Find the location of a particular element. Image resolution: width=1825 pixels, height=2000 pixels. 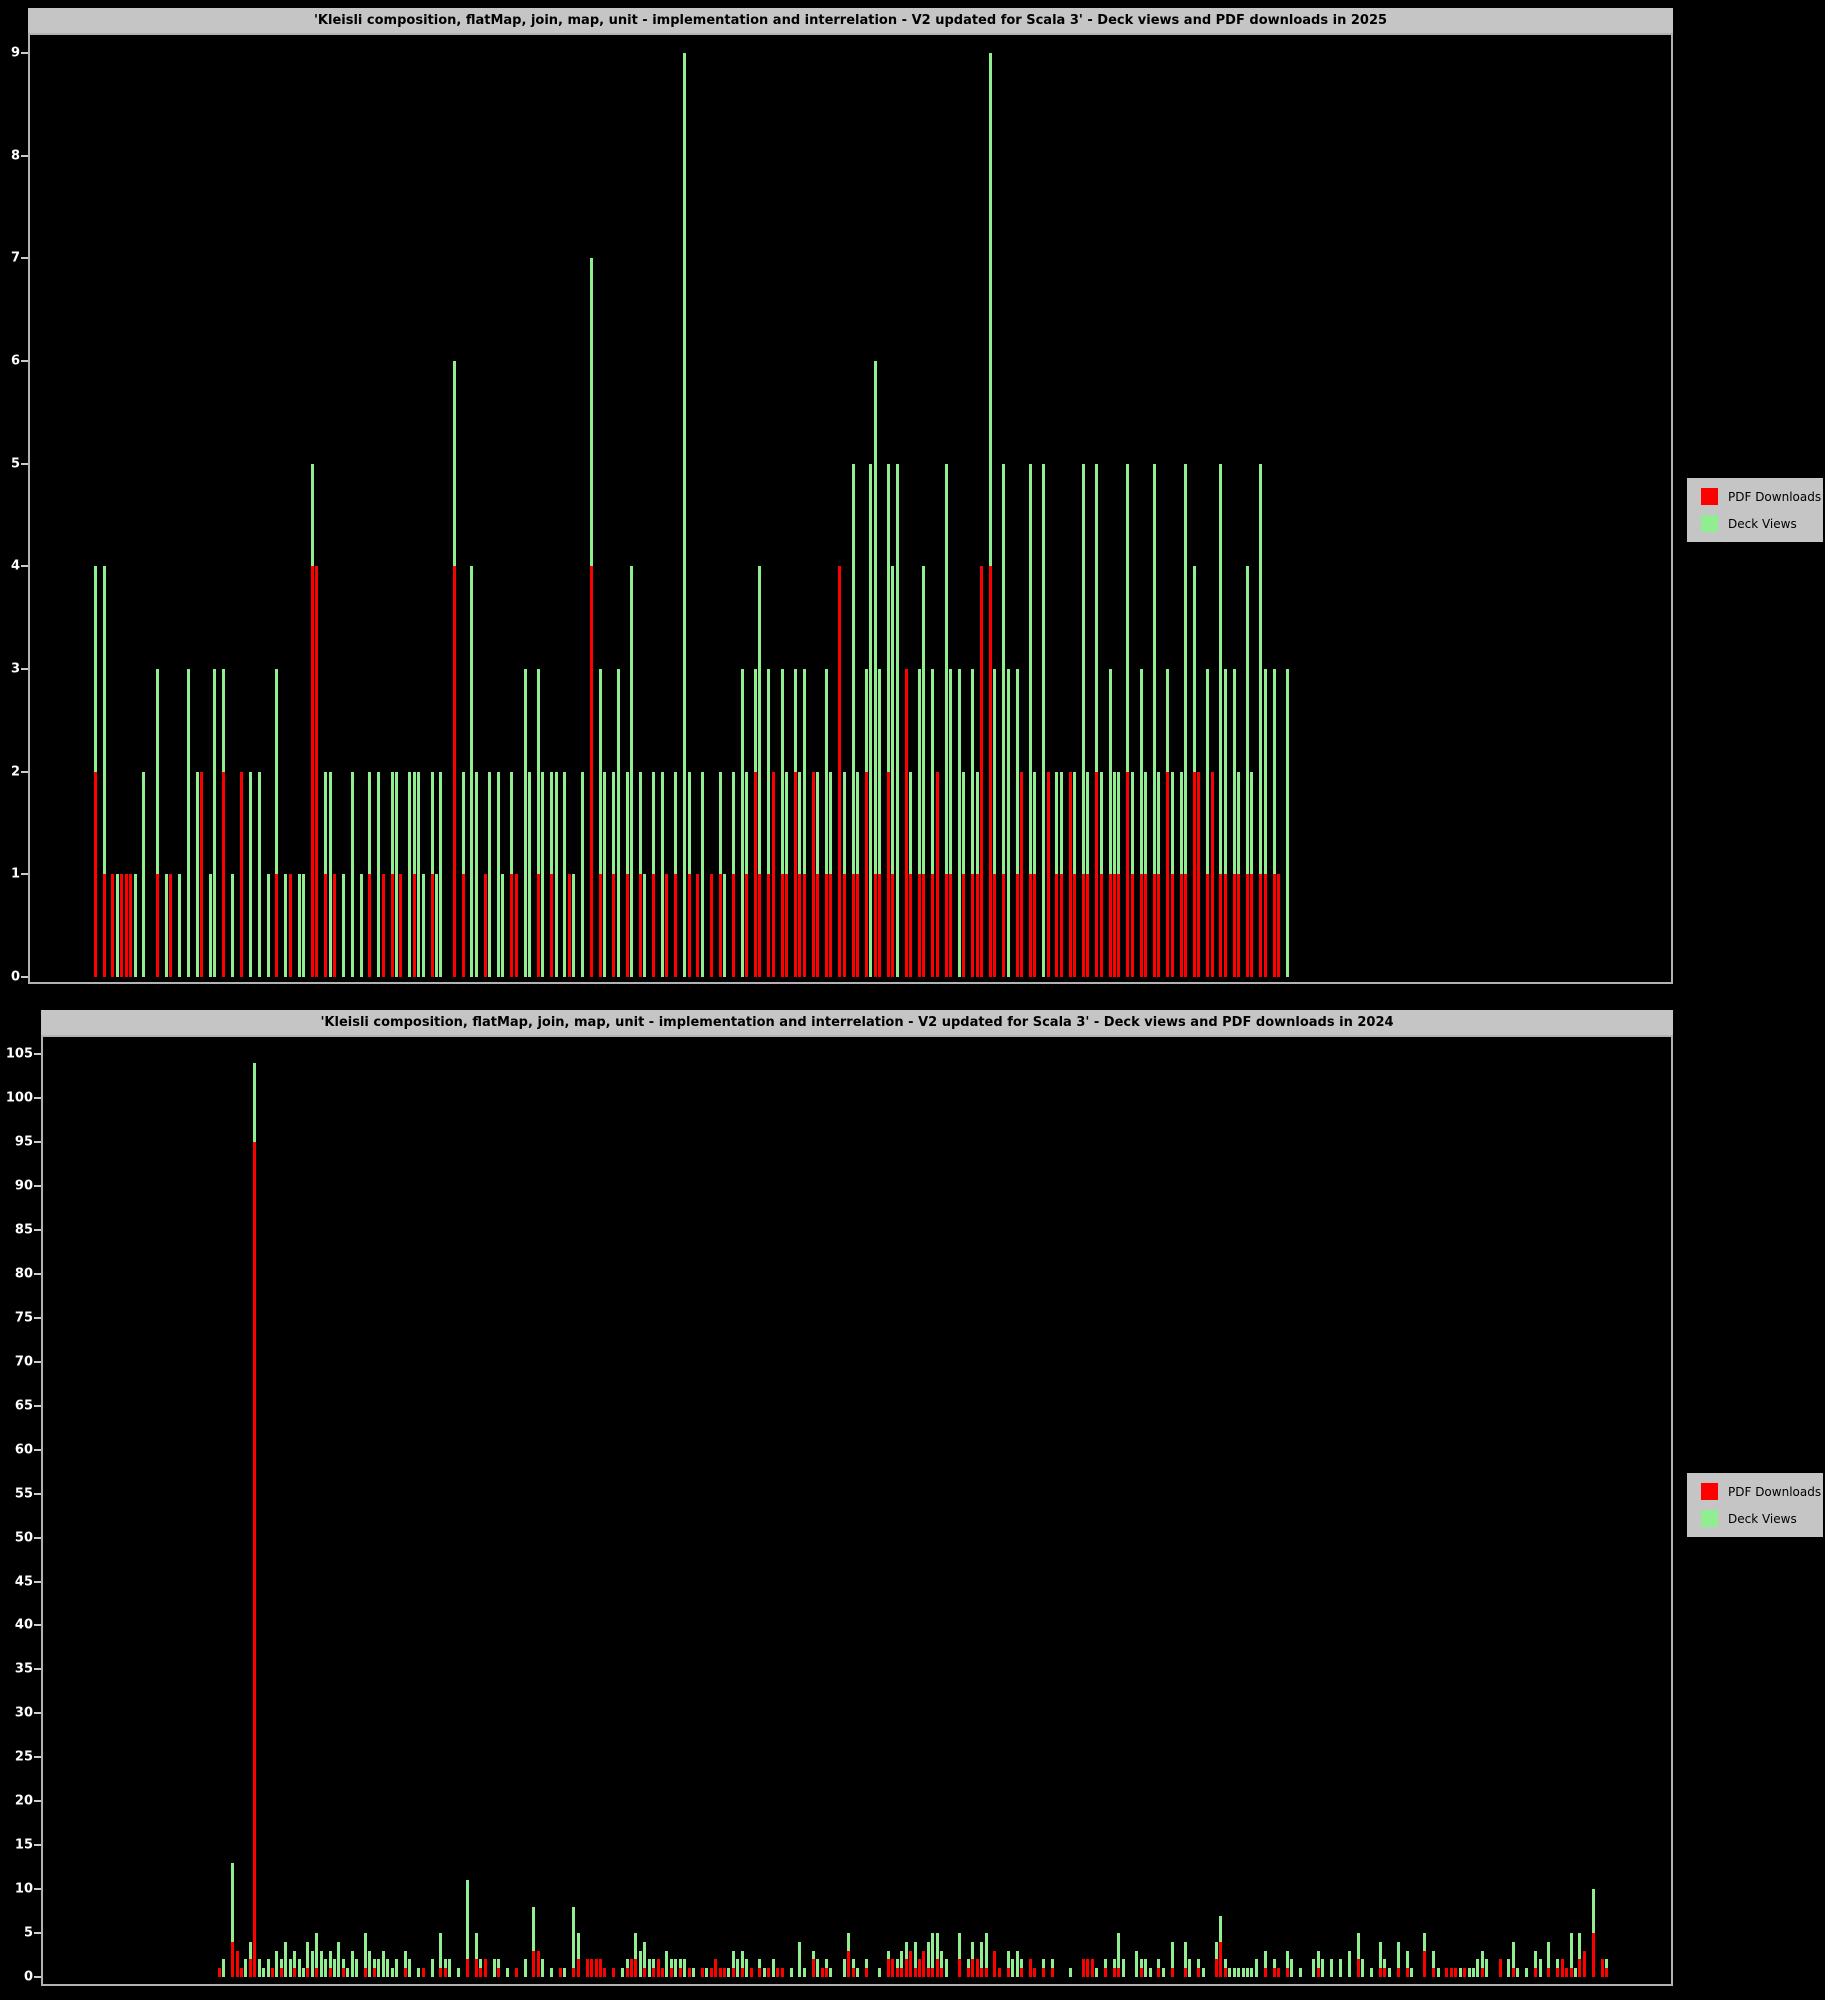

y-tick-label: 60 is located at coordinates (23, 1450).